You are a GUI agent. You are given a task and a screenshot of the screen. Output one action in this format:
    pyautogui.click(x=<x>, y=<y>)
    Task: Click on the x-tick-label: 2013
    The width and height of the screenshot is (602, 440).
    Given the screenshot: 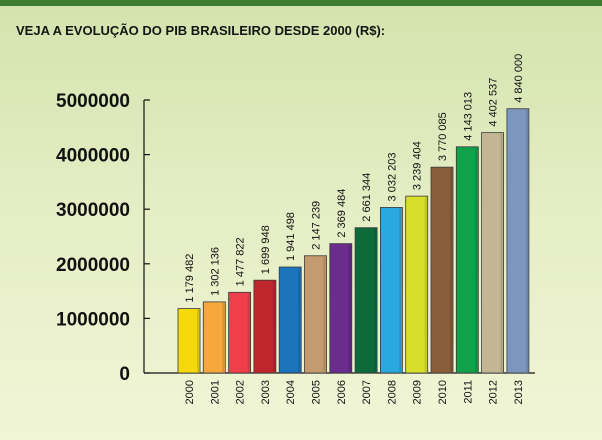 What is the action you would take?
    pyautogui.click(x=519, y=392)
    